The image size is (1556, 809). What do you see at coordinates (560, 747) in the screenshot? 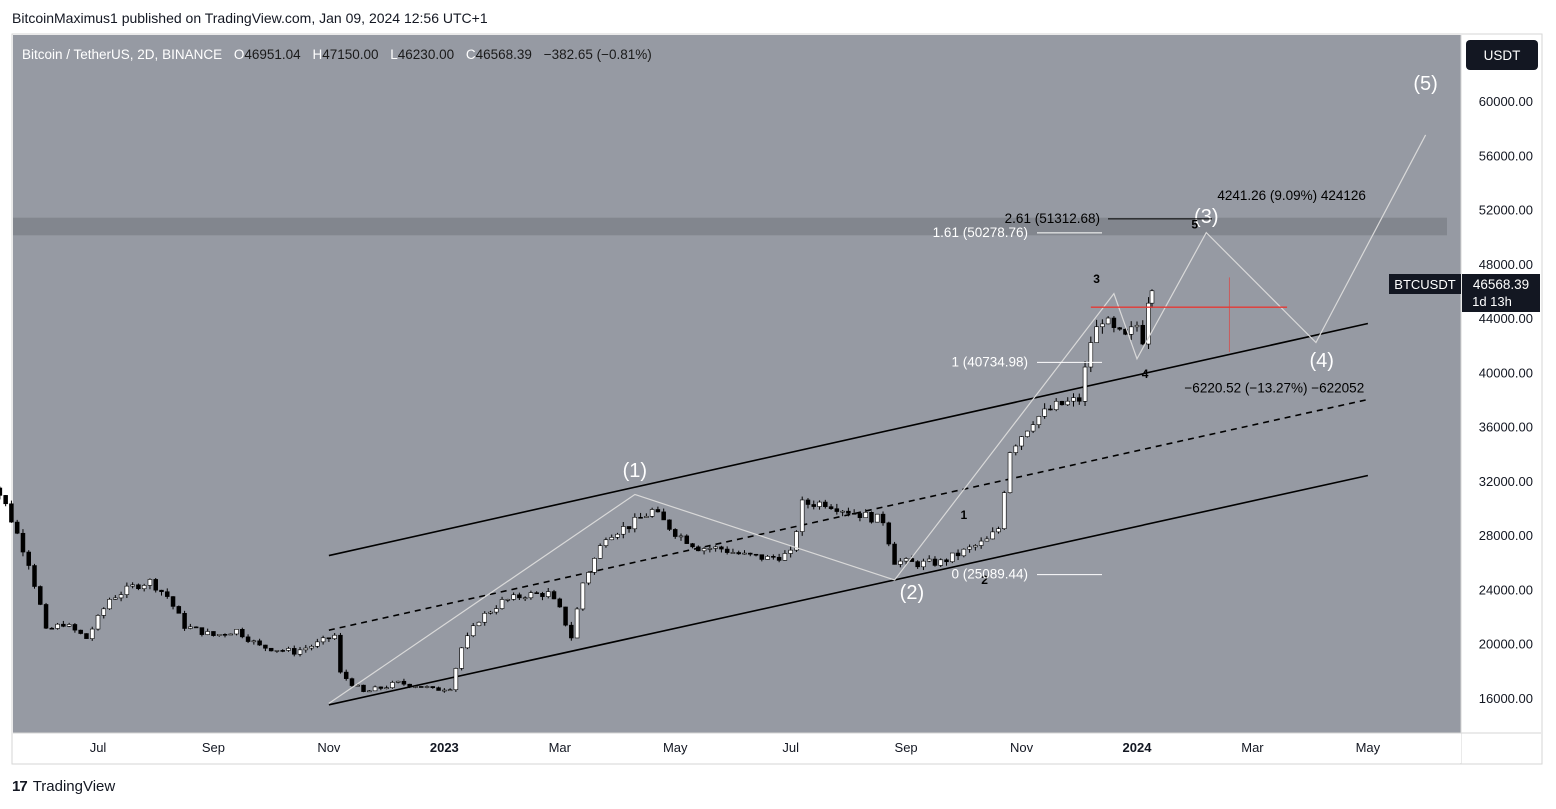
I see `x-tick-label: Mar` at bounding box center [560, 747].